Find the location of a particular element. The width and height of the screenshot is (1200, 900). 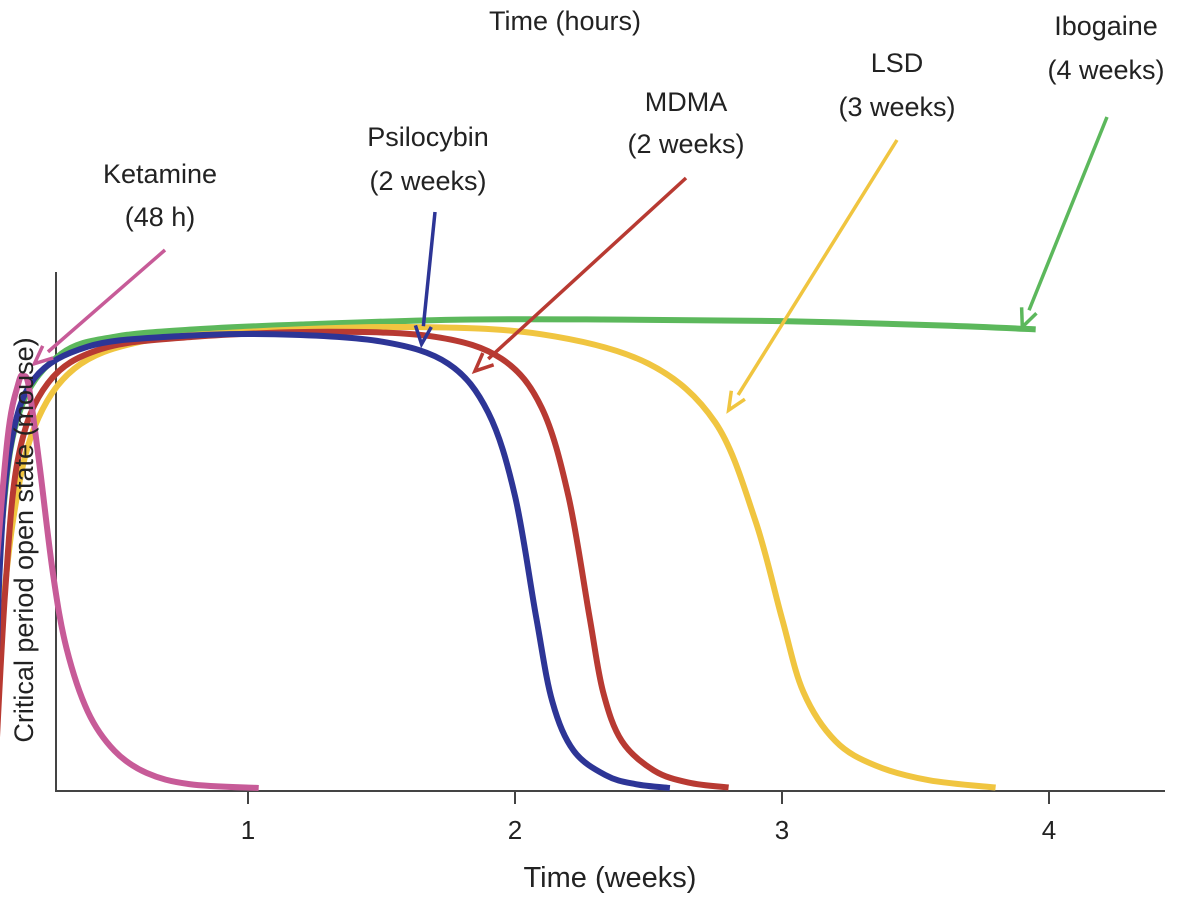

series-line-ketamine is located at coordinates (129, 581).